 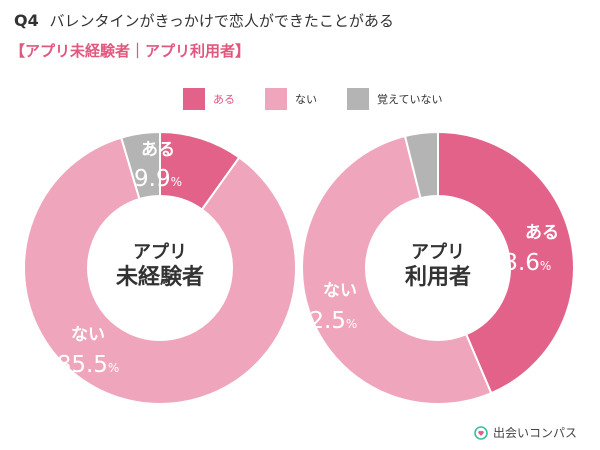 What do you see at coordinates (340, 291) in the screenshot?
I see `donut2-label-nai: ない` at bounding box center [340, 291].